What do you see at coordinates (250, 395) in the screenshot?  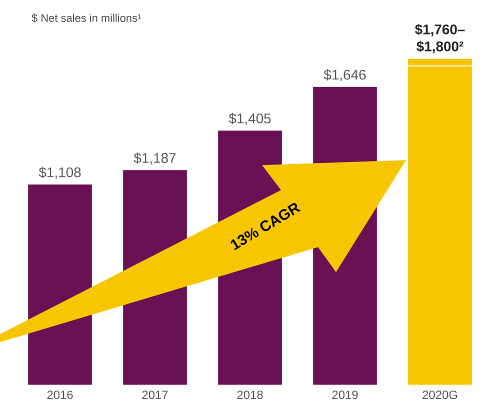 I see `x-tick-label: 2018` at bounding box center [250, 395].